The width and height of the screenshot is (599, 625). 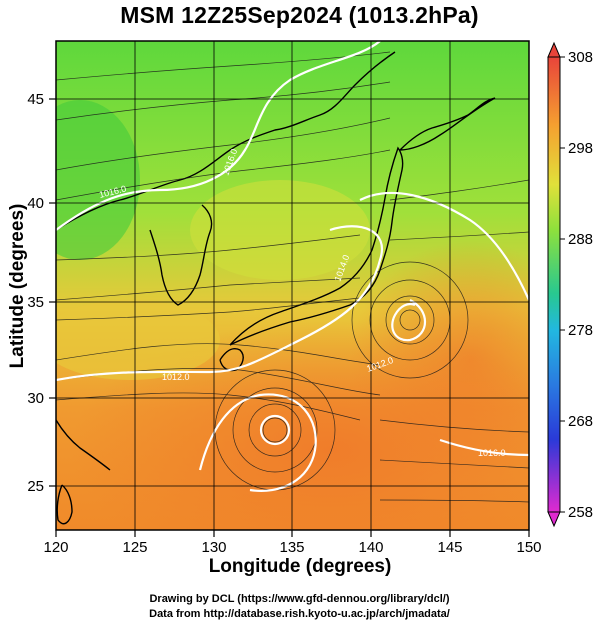 I want to click on x-tick-label: 135, so click(x=291, y=547).